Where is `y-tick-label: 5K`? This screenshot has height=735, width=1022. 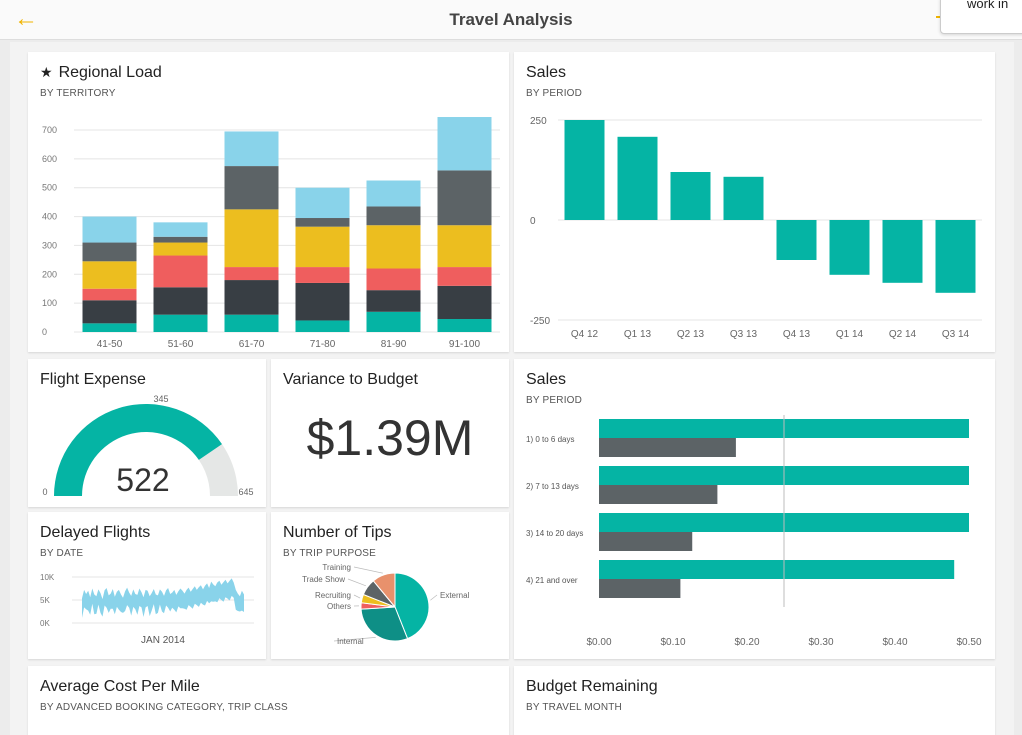
y-tick-label: 5K is located at coordinates (45, 600).